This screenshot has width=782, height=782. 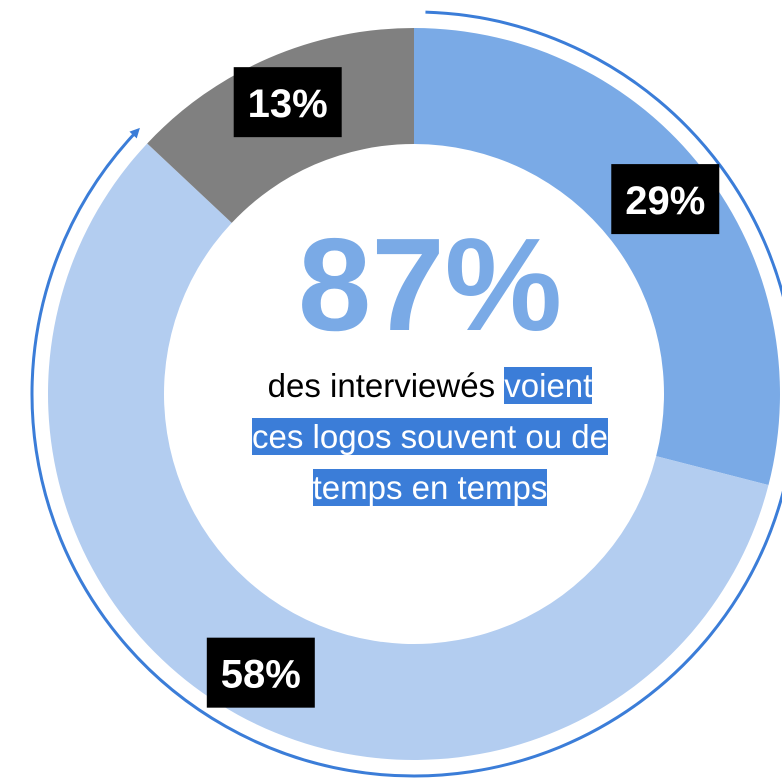 What do you see at coordinates (386, 385) in the screenshot?
I see `text: des interviewés` at bounding box center [386, 385].